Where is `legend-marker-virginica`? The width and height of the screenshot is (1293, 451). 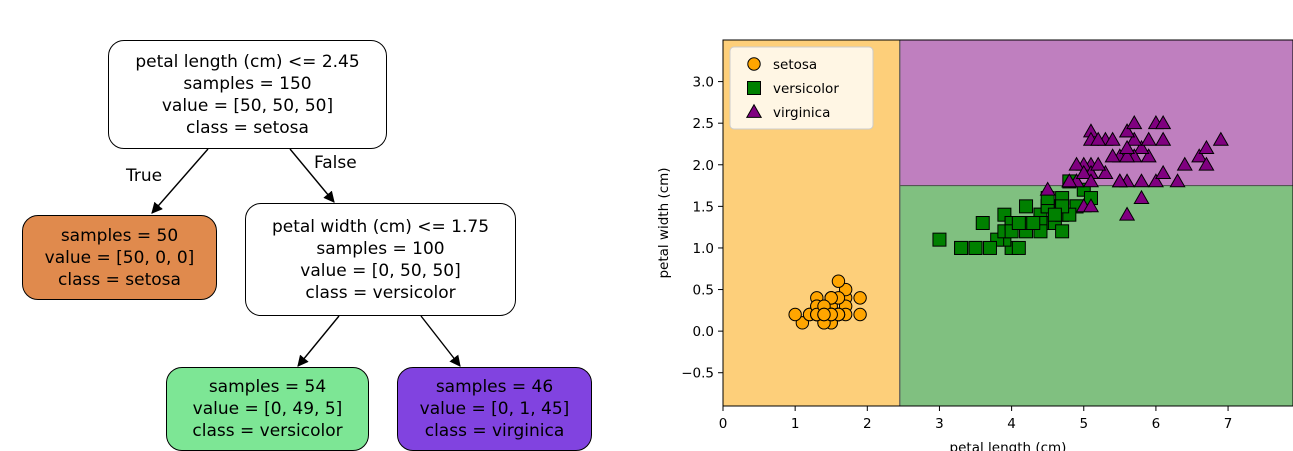
legend-marker-virginica is located at coordinates (754, 110).